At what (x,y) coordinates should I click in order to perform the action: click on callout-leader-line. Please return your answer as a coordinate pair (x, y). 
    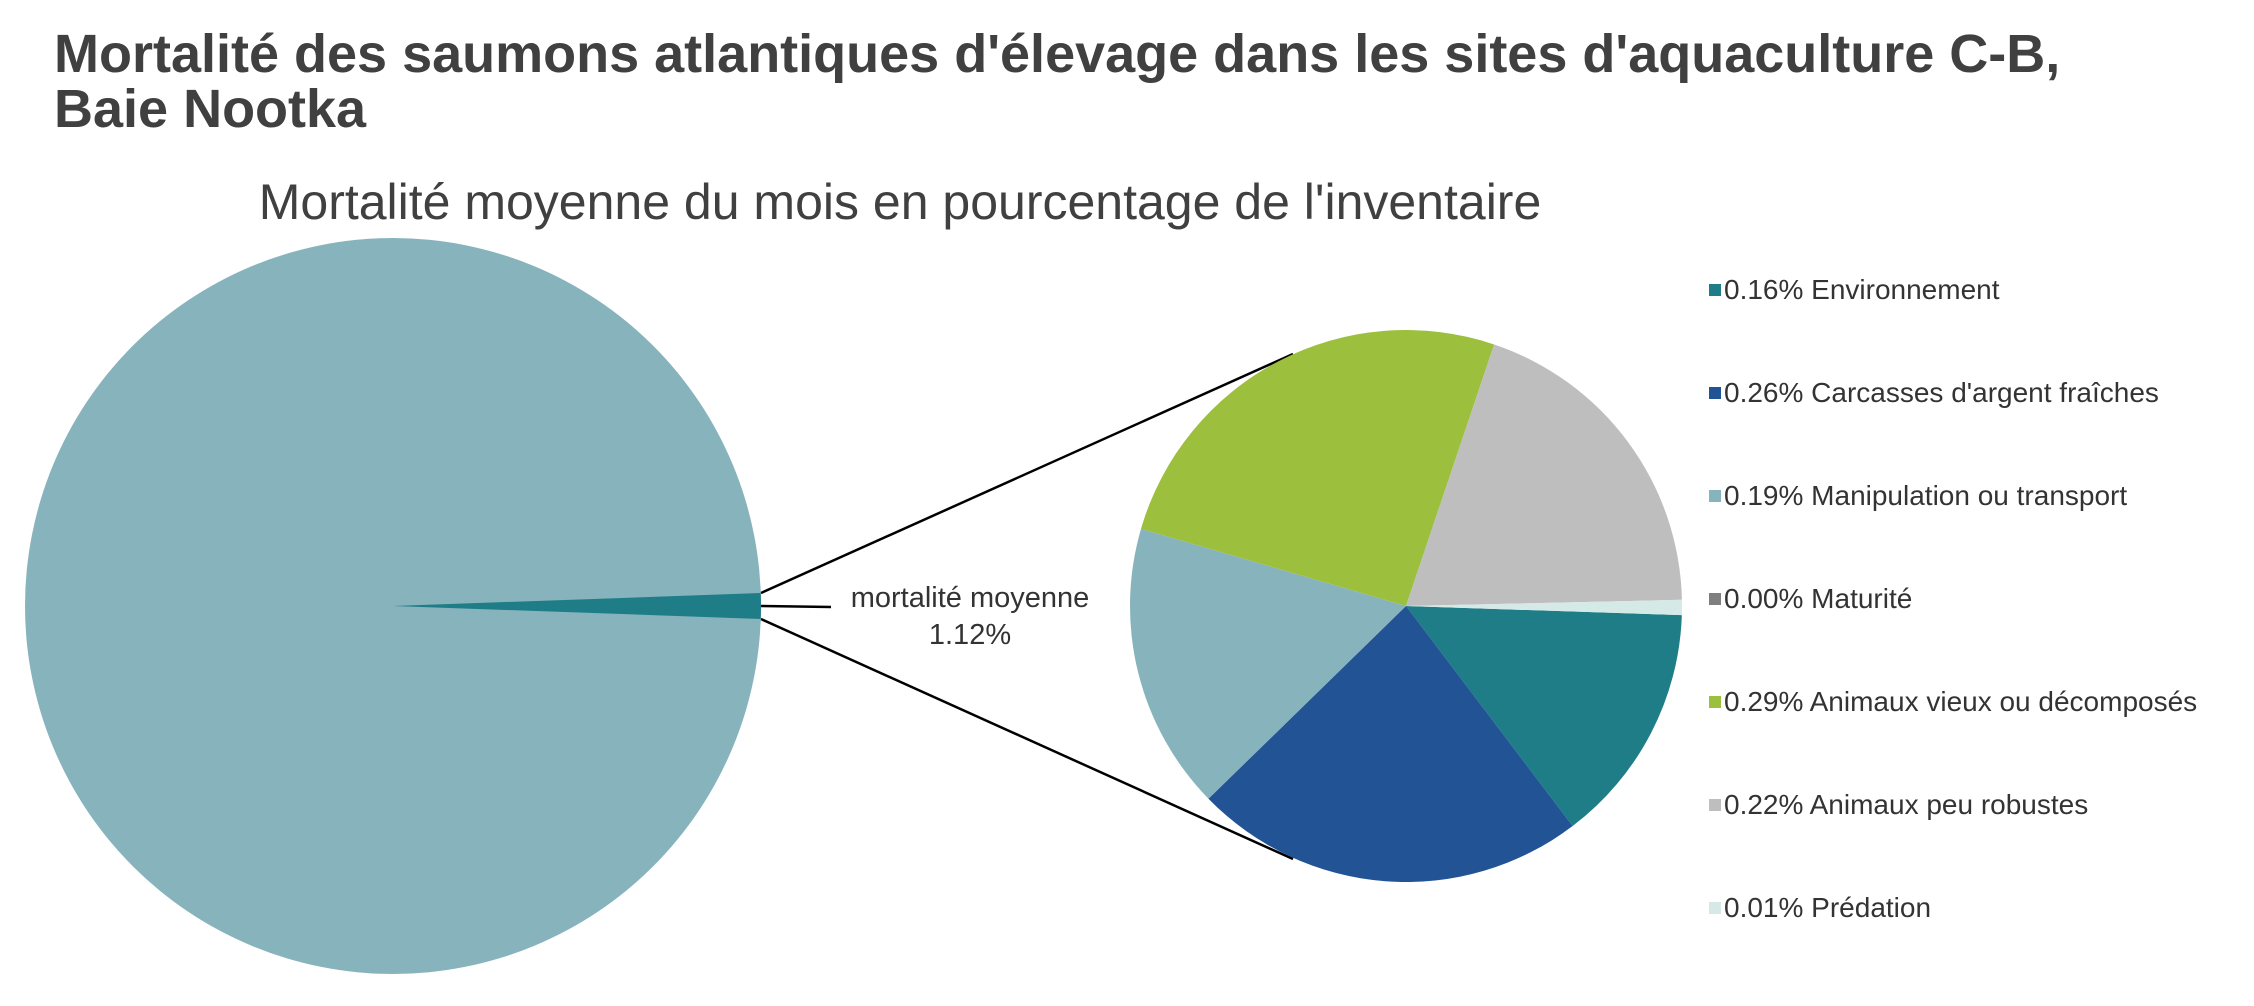
    Looking at the image, I should click on (796, 606).